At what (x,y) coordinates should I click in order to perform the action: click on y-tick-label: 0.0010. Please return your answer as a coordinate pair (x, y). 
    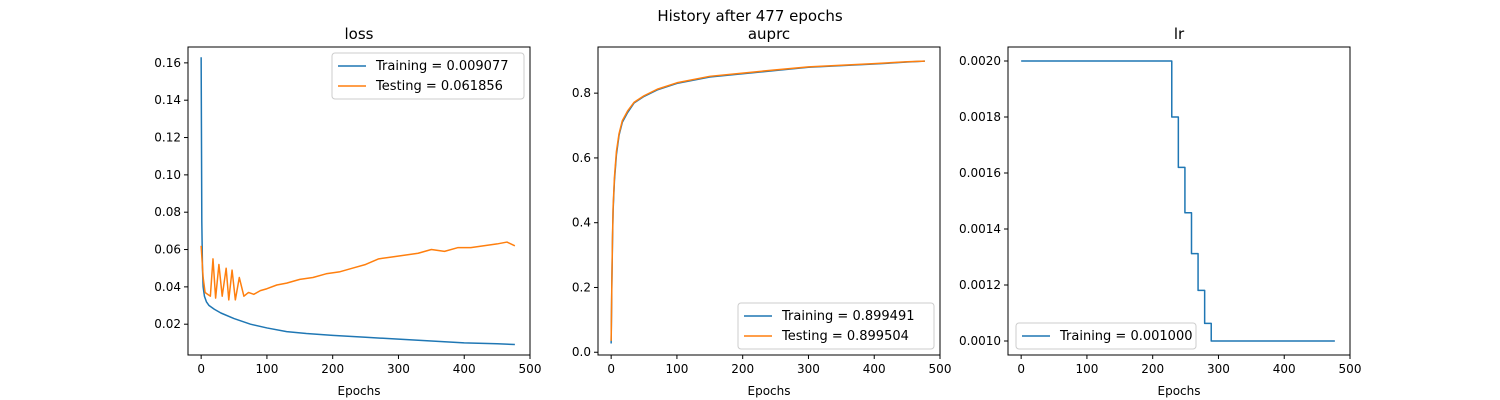
    Looking at the image, I should click on (980, 341).